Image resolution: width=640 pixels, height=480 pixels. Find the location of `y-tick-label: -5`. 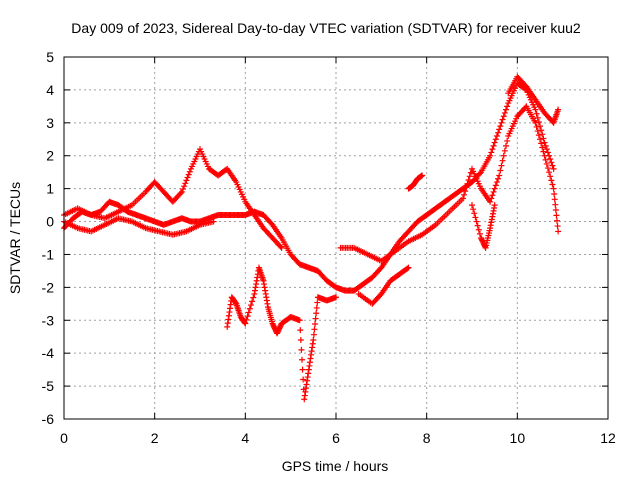

y-tick-label: -5 is located at coordinates (48, 386).